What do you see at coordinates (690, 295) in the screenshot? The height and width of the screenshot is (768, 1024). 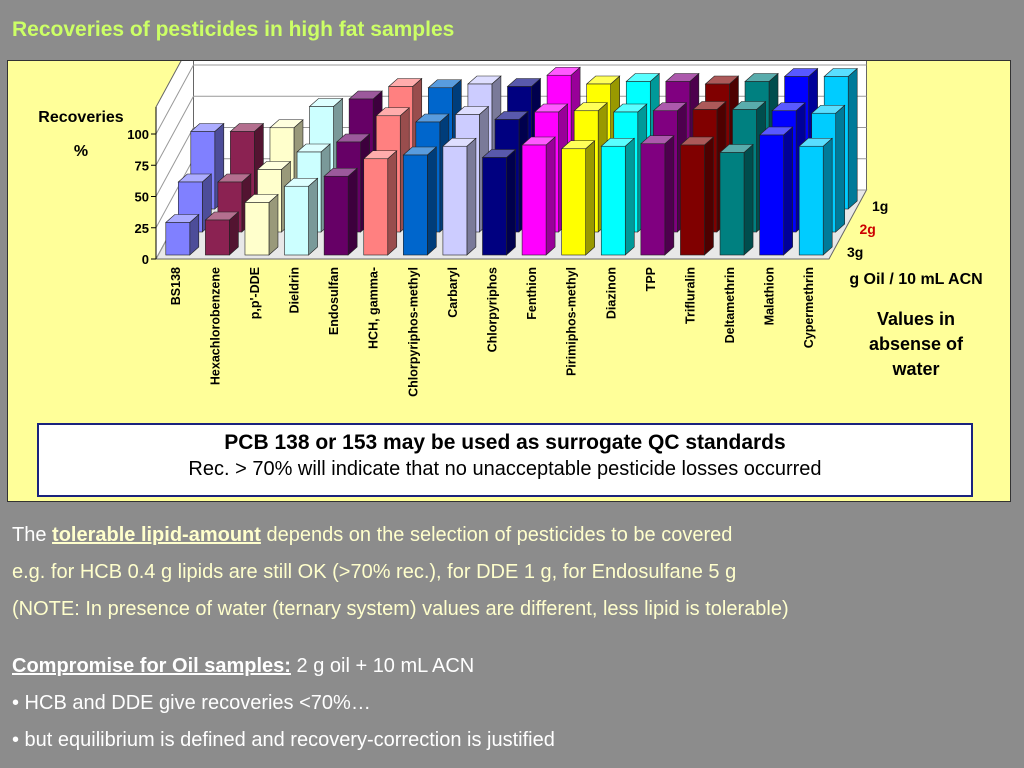 I see `x-tick-label: Trifluralin` at bounding box center [690, 295].